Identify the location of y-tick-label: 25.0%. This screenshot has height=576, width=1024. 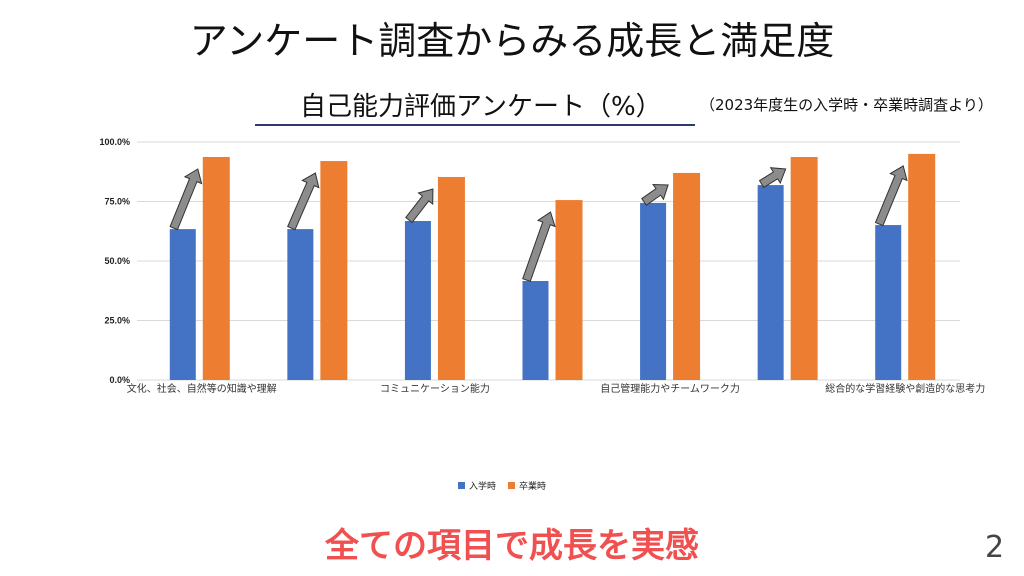
(117, 321).